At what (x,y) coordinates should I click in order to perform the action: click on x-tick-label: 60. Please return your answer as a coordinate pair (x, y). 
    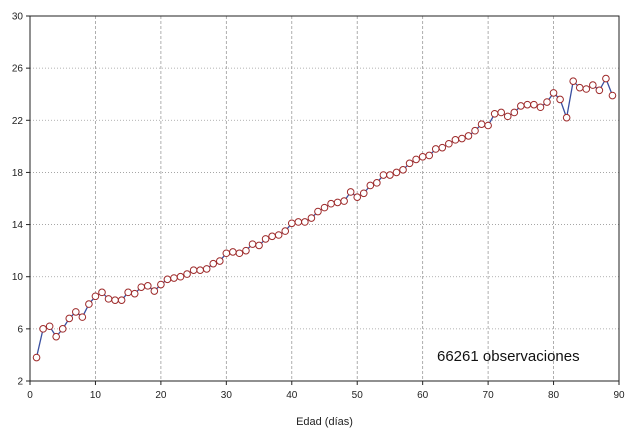
    Looking at the image, I should click on (423, 395).